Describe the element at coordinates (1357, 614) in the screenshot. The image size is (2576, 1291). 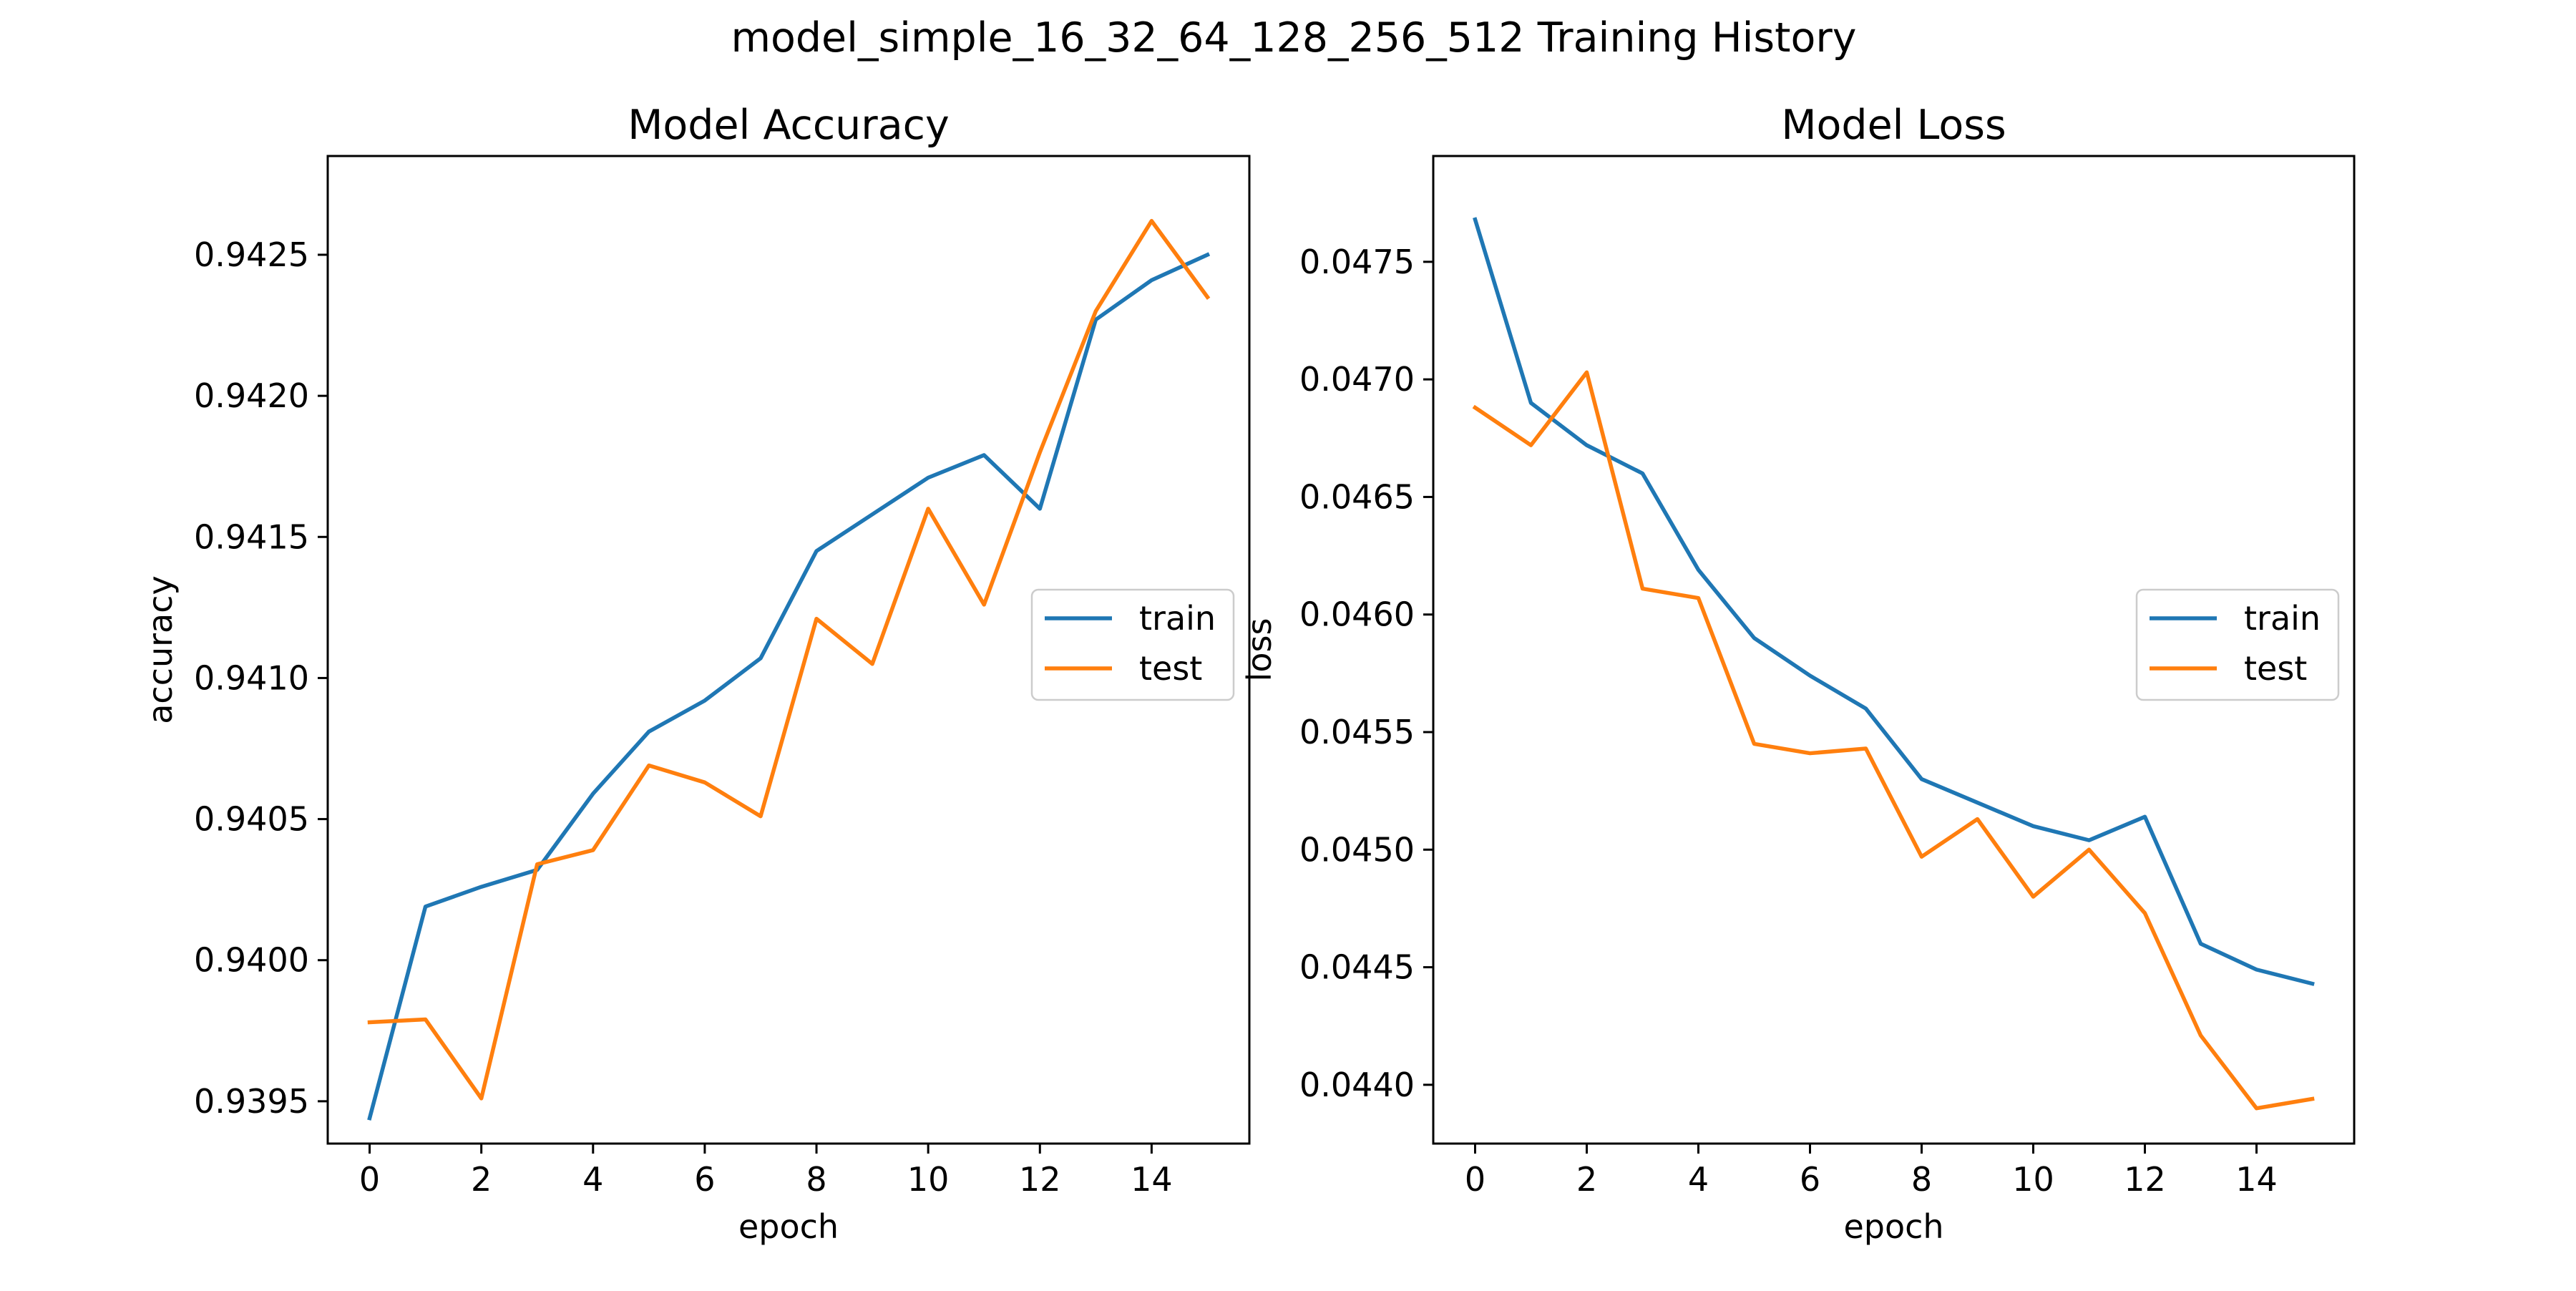
I see `model-loss-ytick-label: 0.0460` at that location.